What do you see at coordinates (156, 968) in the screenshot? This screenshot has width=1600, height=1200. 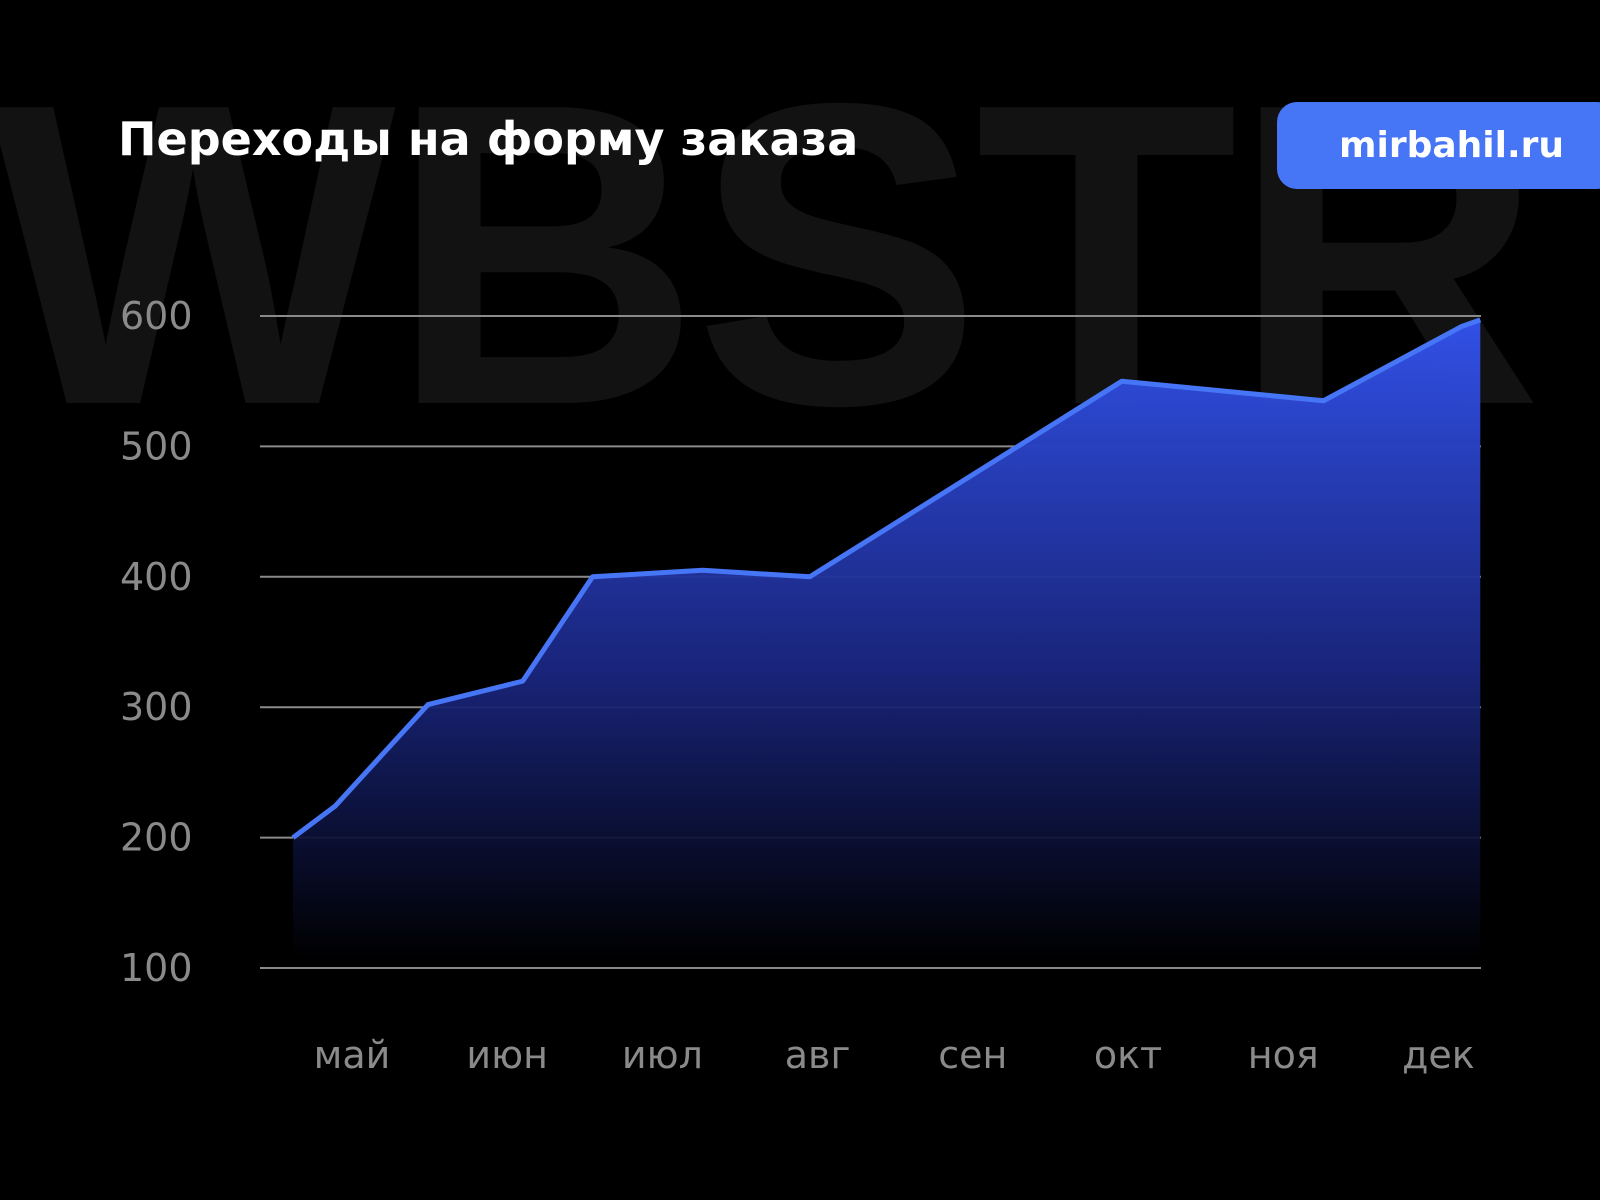 I see `y-tick-label: 100` at bounding box center [156, 968].